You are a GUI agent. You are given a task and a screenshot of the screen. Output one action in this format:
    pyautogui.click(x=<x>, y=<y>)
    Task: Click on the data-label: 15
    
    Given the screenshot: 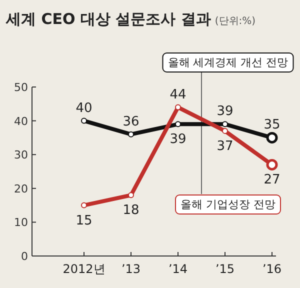 What is the action you would take?
    pyautogui.click(x=84, y=220)
    